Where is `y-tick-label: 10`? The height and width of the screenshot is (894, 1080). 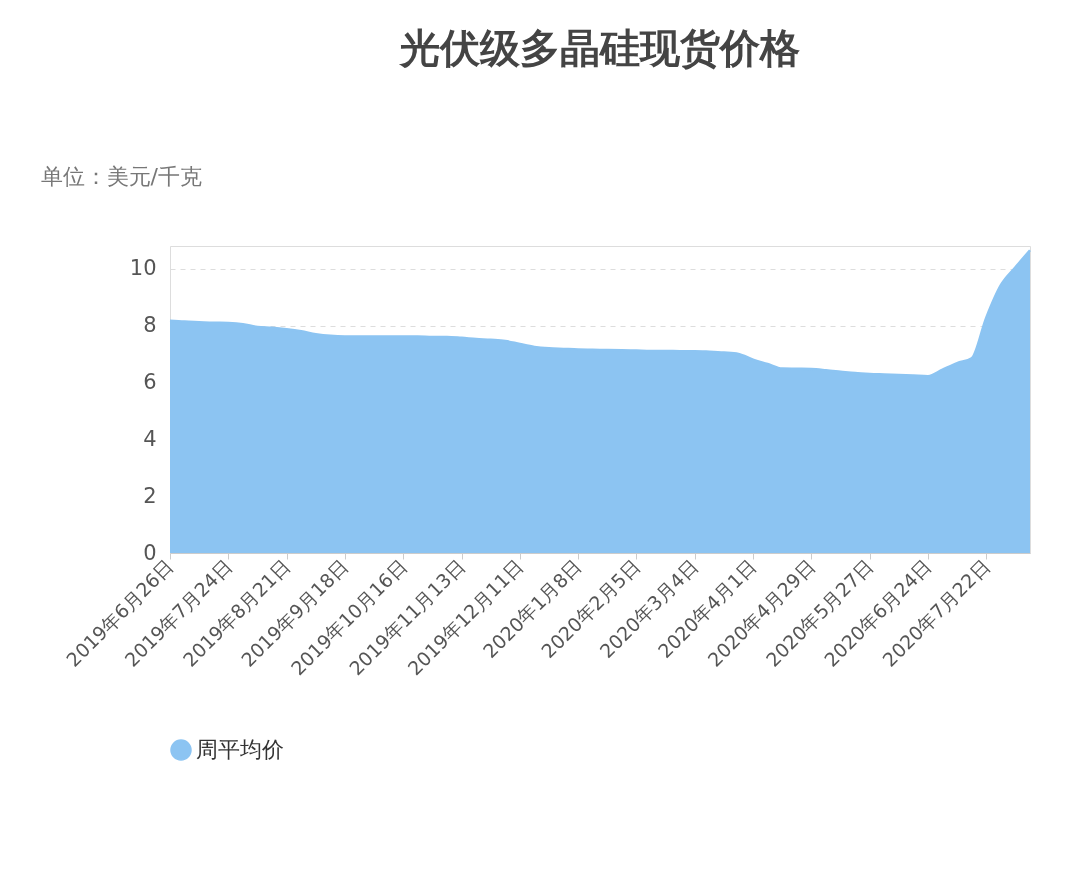
y-tick-label: 10 is located at coordinates (143, 268).